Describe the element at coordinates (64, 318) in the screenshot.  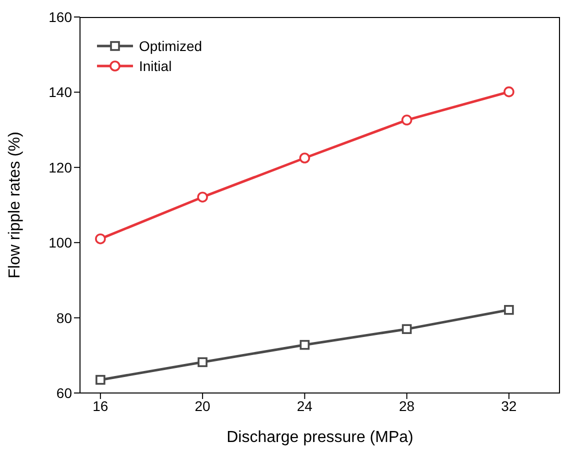
I see `y-tick-label: 80` at that location.